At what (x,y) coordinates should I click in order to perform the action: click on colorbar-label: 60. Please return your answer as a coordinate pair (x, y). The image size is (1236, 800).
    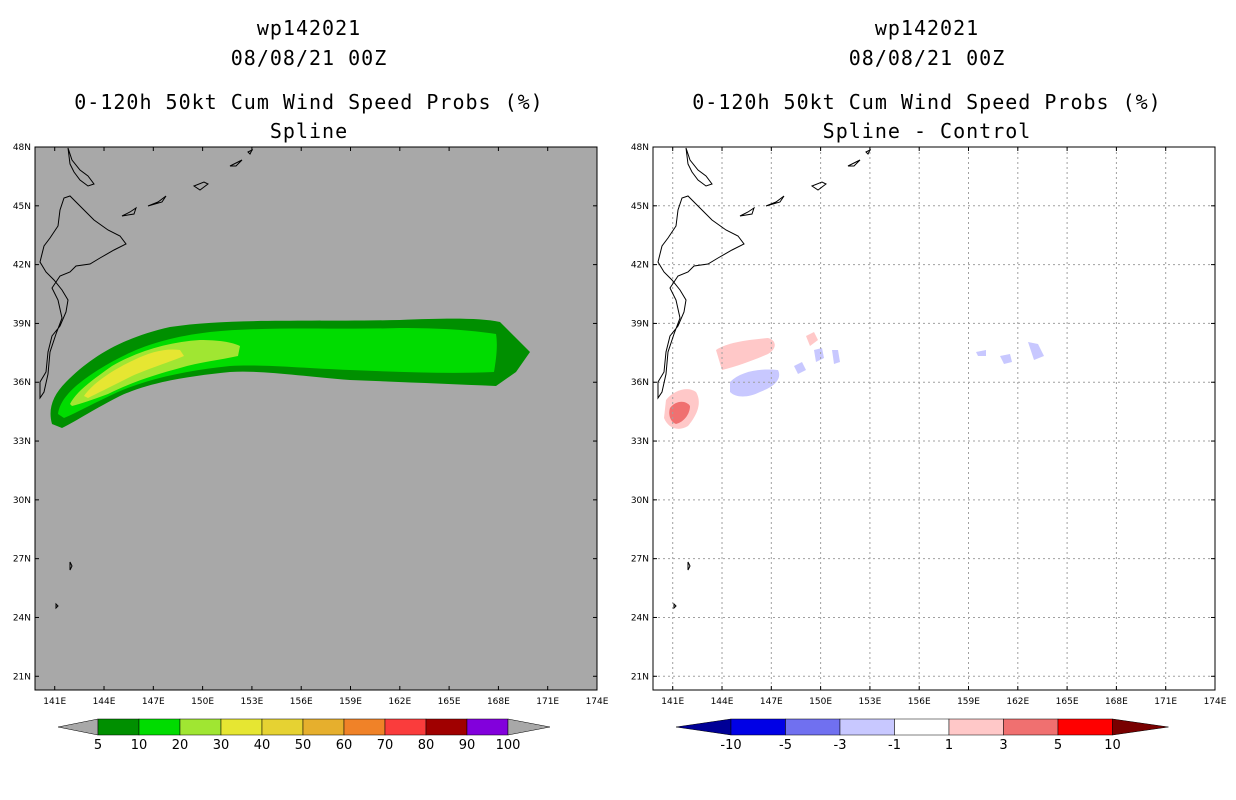
    Looking at the image, I should click on (344, 745).